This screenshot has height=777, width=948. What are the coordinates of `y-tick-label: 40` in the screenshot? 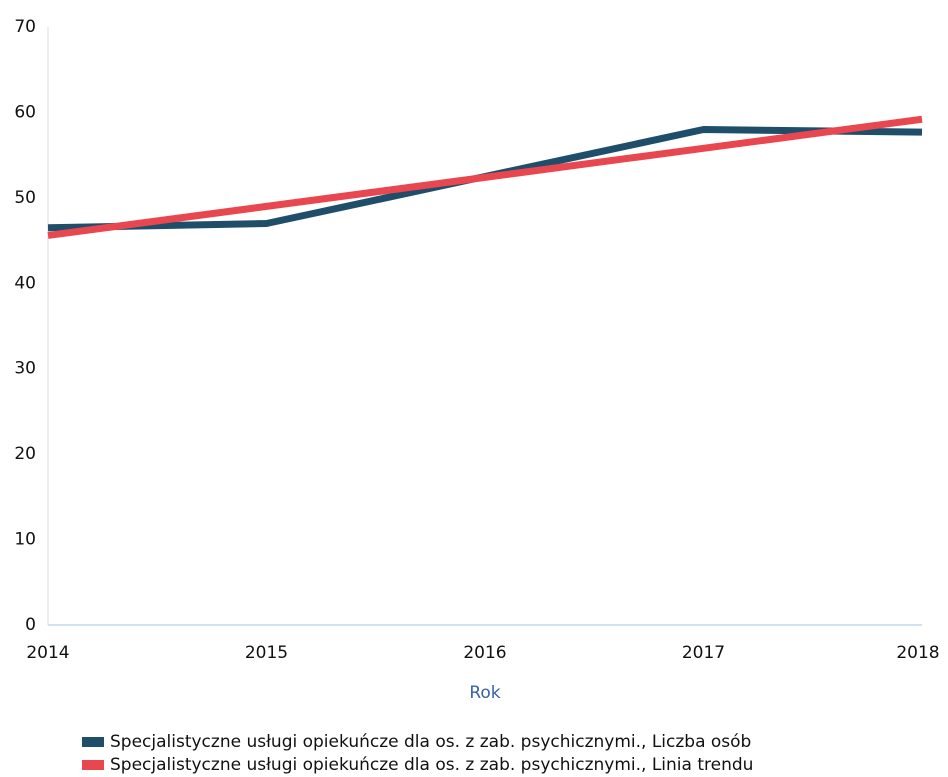 It's located at (25, 283).